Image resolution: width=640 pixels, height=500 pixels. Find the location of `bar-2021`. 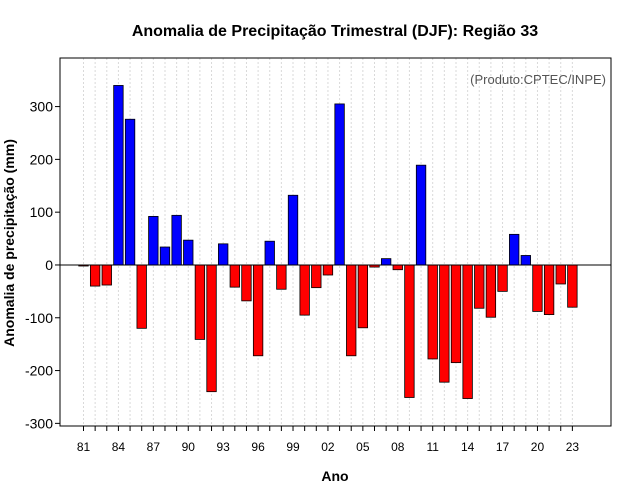

bar-2021 is located at coordinates (549, 289).